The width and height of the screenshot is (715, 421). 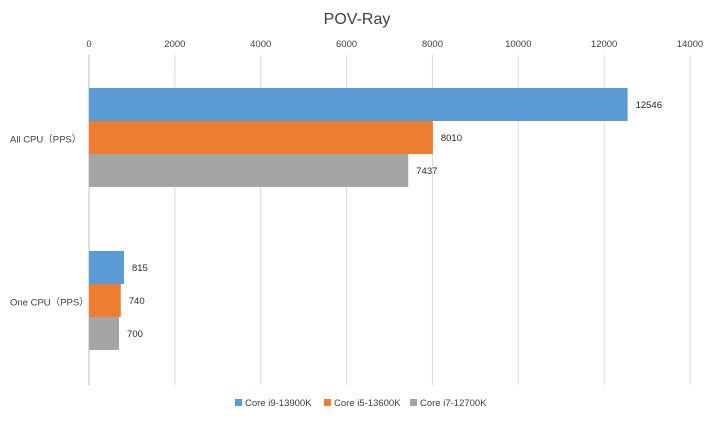 I want to click on category-label: One CPU（PPS）, so click(x=49, y=303).